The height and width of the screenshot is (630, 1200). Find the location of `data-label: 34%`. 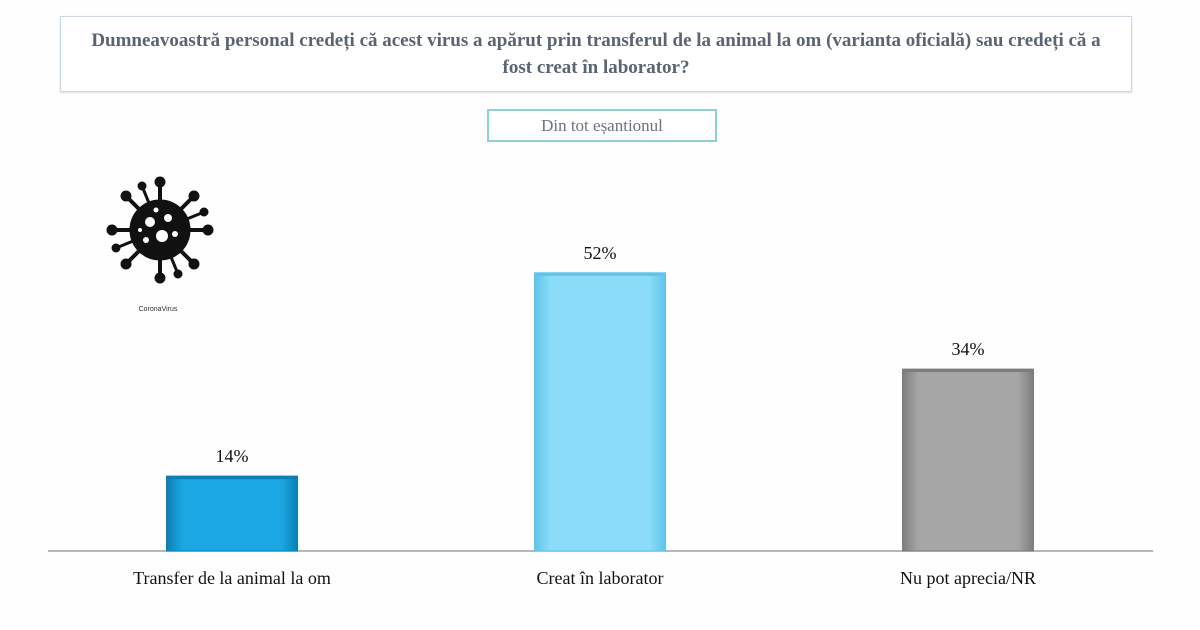

data-label: 34% is located at coordinates (968, 349).